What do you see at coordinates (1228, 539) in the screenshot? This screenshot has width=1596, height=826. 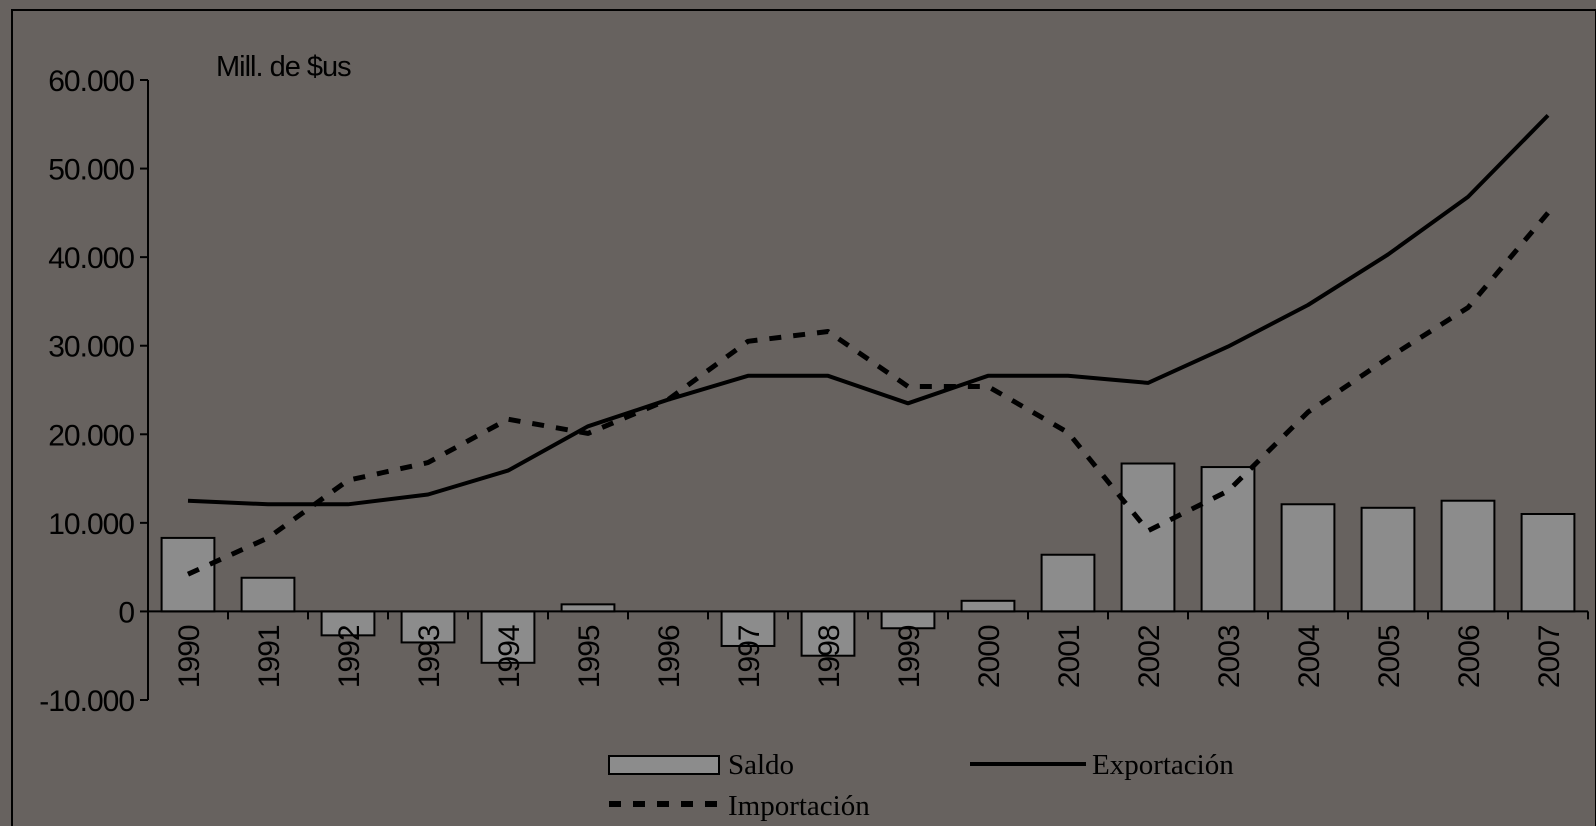 I see `saldo-bar-2003` at bounding box center [1228, 539].